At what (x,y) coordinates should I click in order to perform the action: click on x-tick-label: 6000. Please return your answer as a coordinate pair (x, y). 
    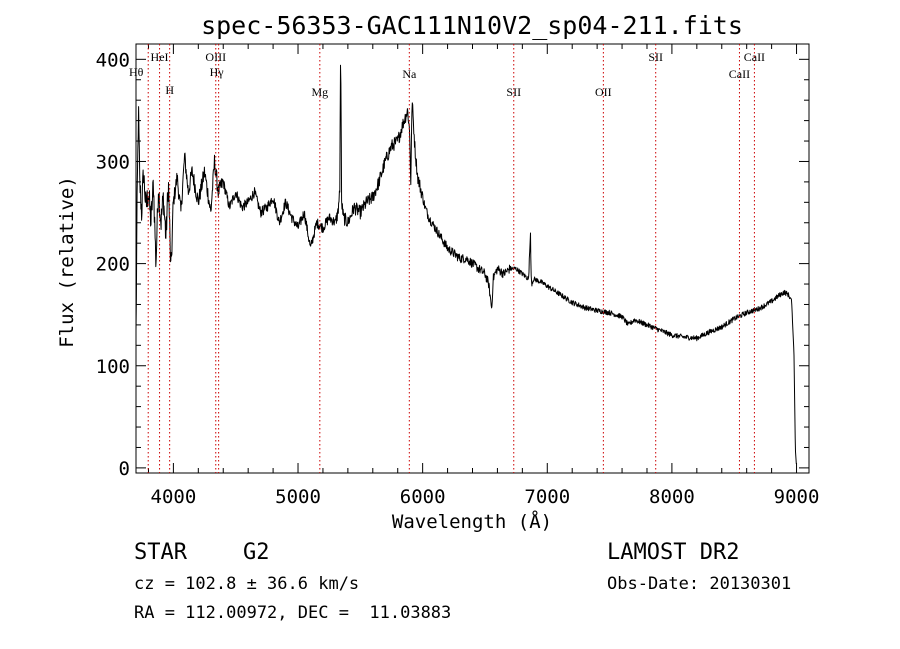
    Looking at the image, I should click on (423, 497).